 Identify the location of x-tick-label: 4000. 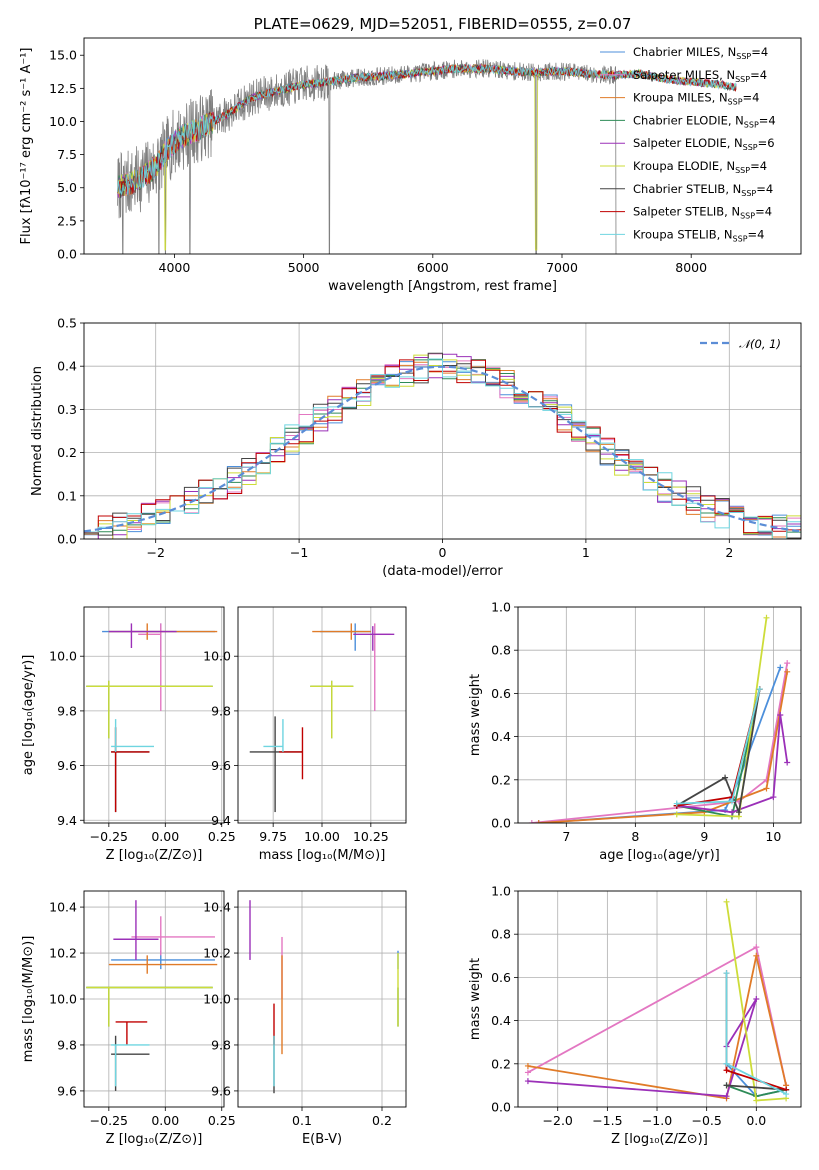
(175, 267).